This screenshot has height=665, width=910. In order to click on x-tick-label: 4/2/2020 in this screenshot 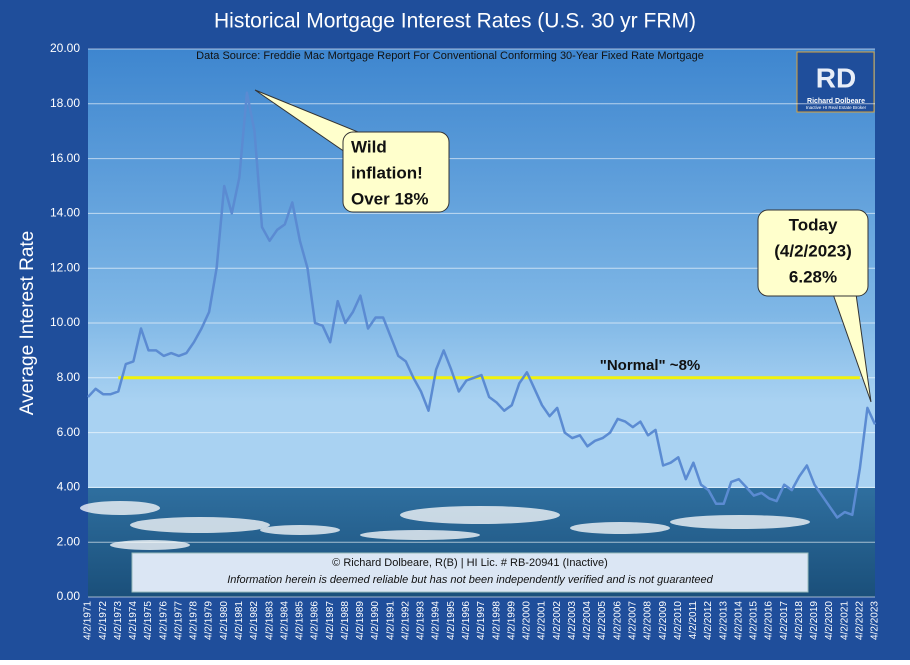, I will do `click(829, 620)`.